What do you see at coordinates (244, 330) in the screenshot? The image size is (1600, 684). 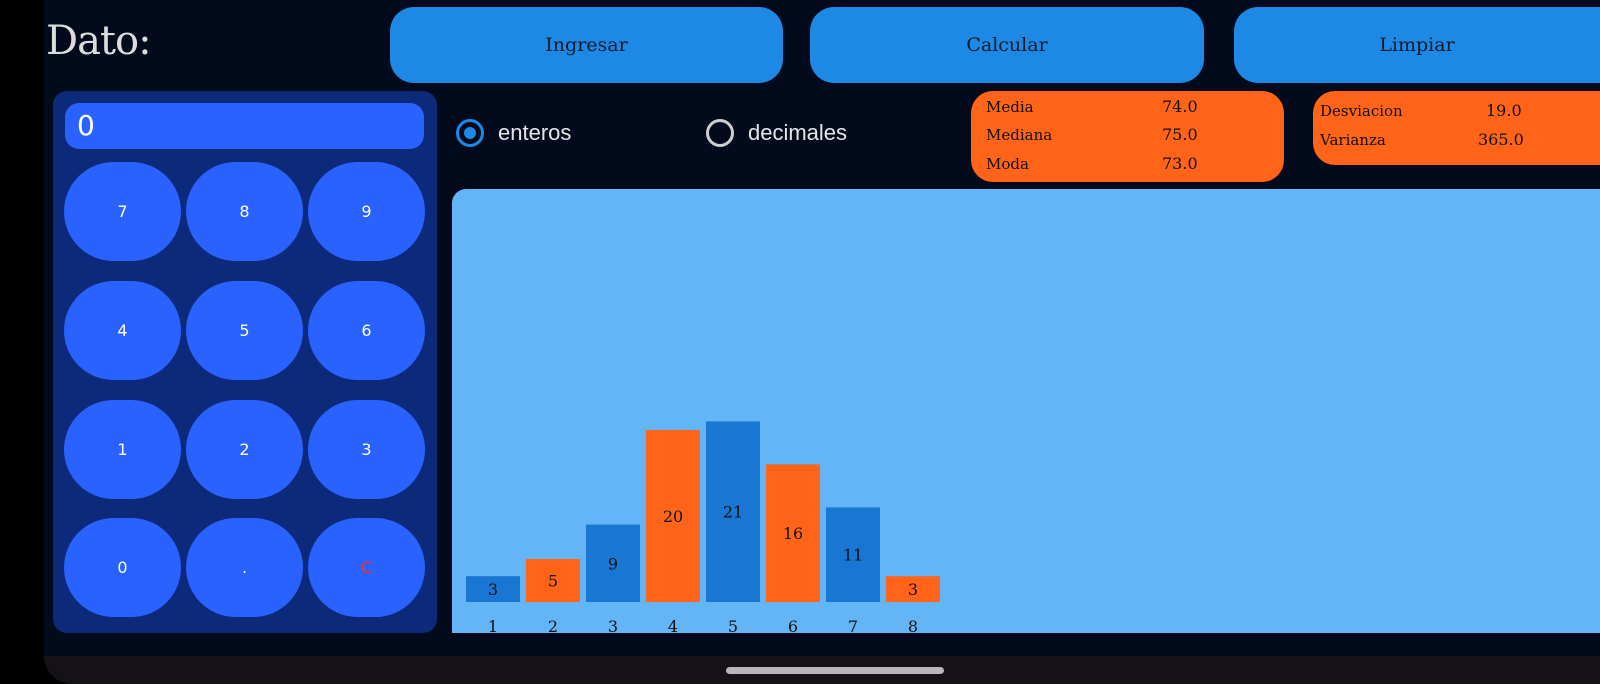 I see `key-5: 5` at bounding box center [244, 330].